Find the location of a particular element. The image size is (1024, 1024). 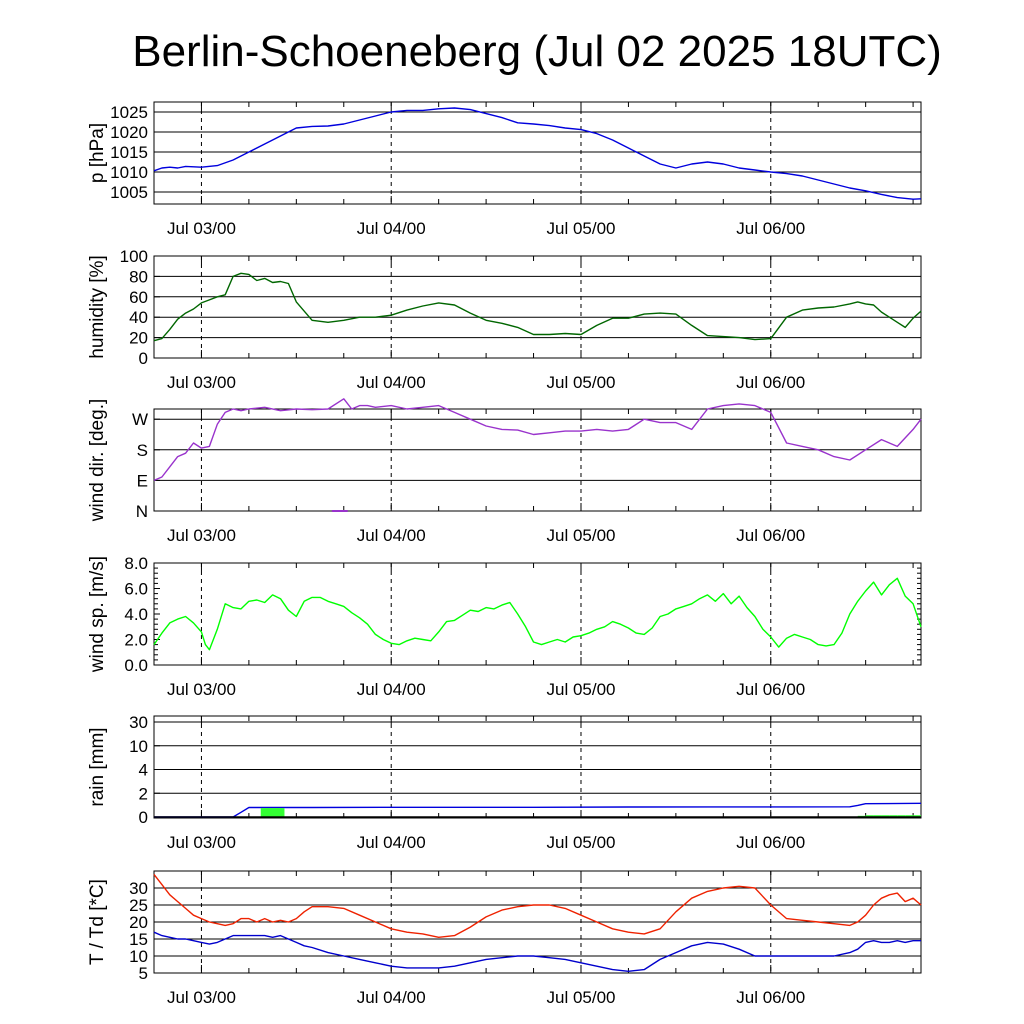

y-tick-label: 15 is located at coordinates (138, 939).